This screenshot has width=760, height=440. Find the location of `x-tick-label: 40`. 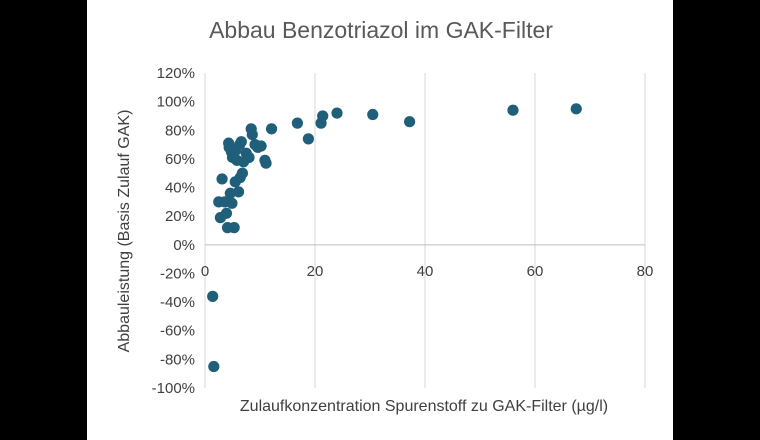

x-tick-label: 40 is located at coordinates (425, 271).